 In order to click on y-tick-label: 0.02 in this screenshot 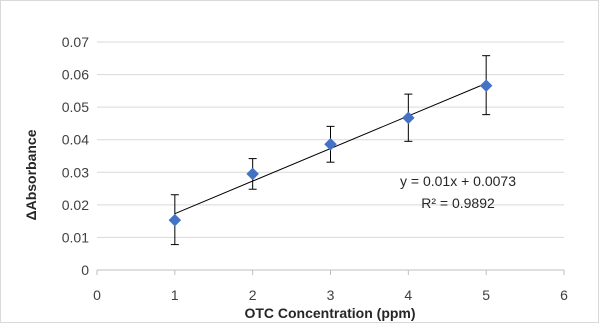, I will do `click(75, 205)`.